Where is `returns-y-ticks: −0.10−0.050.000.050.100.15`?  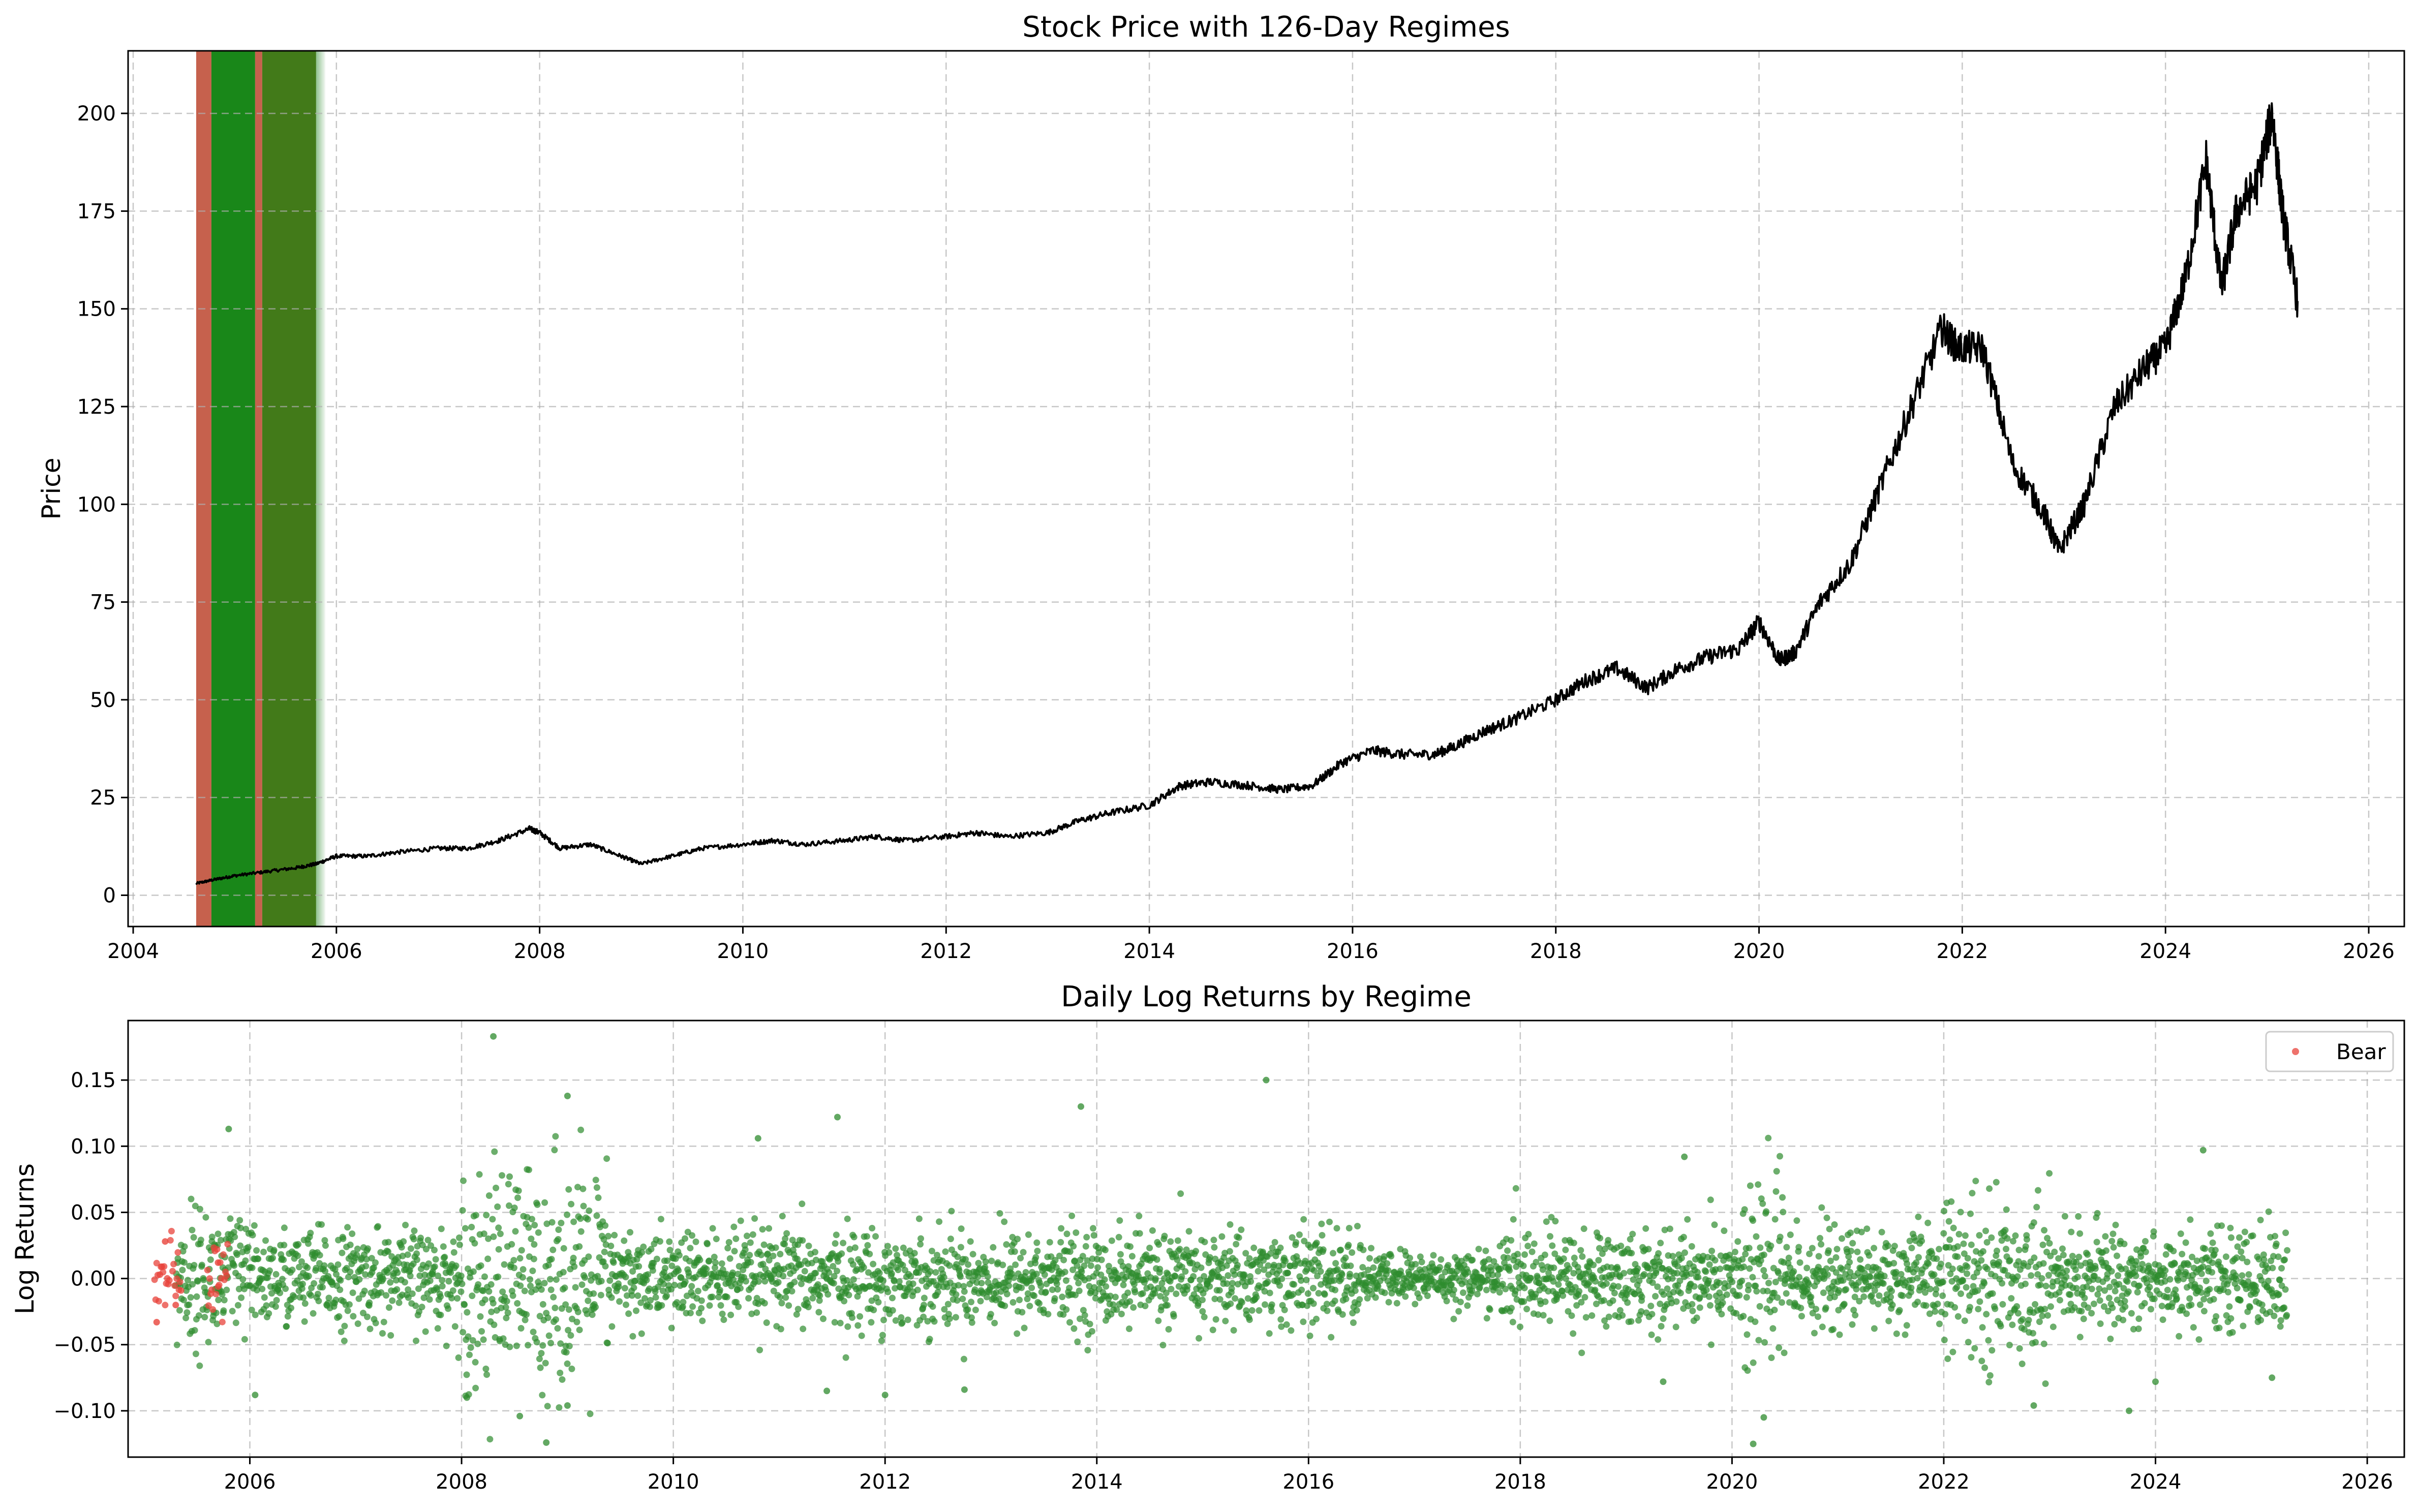 returns-y-ticks: −0.10−0.050.000.050.100.15 is located at coordinates (90, 1246).